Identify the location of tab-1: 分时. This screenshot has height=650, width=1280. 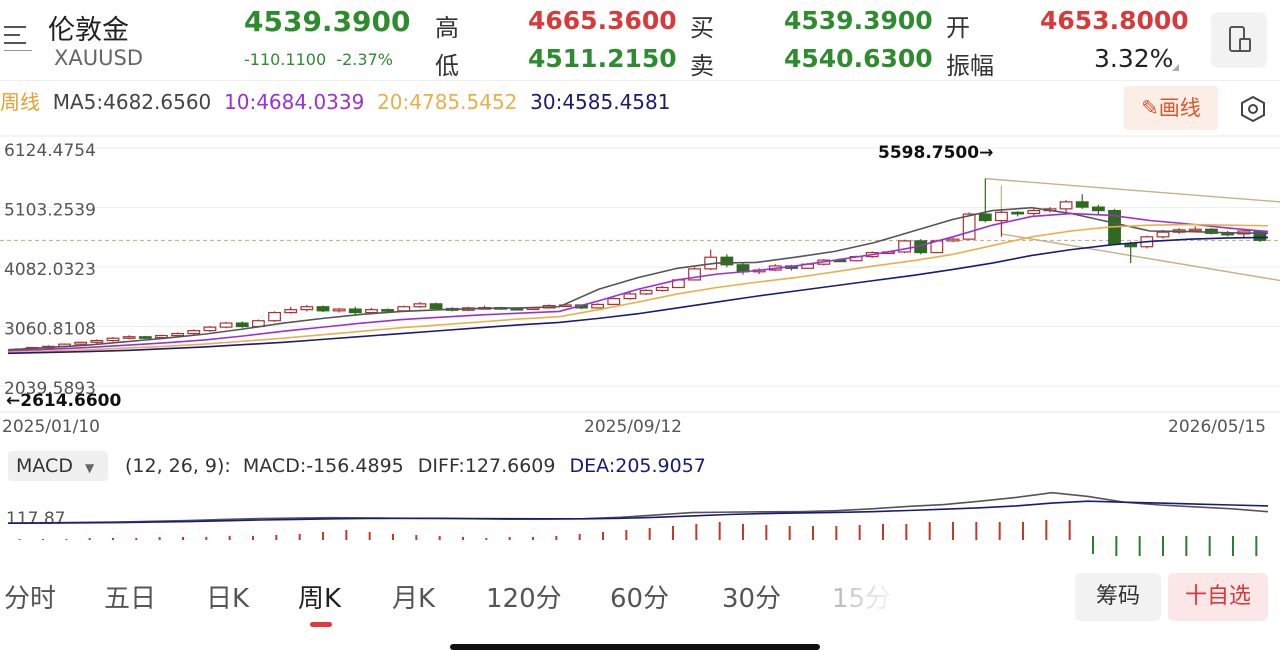
(30, 599).